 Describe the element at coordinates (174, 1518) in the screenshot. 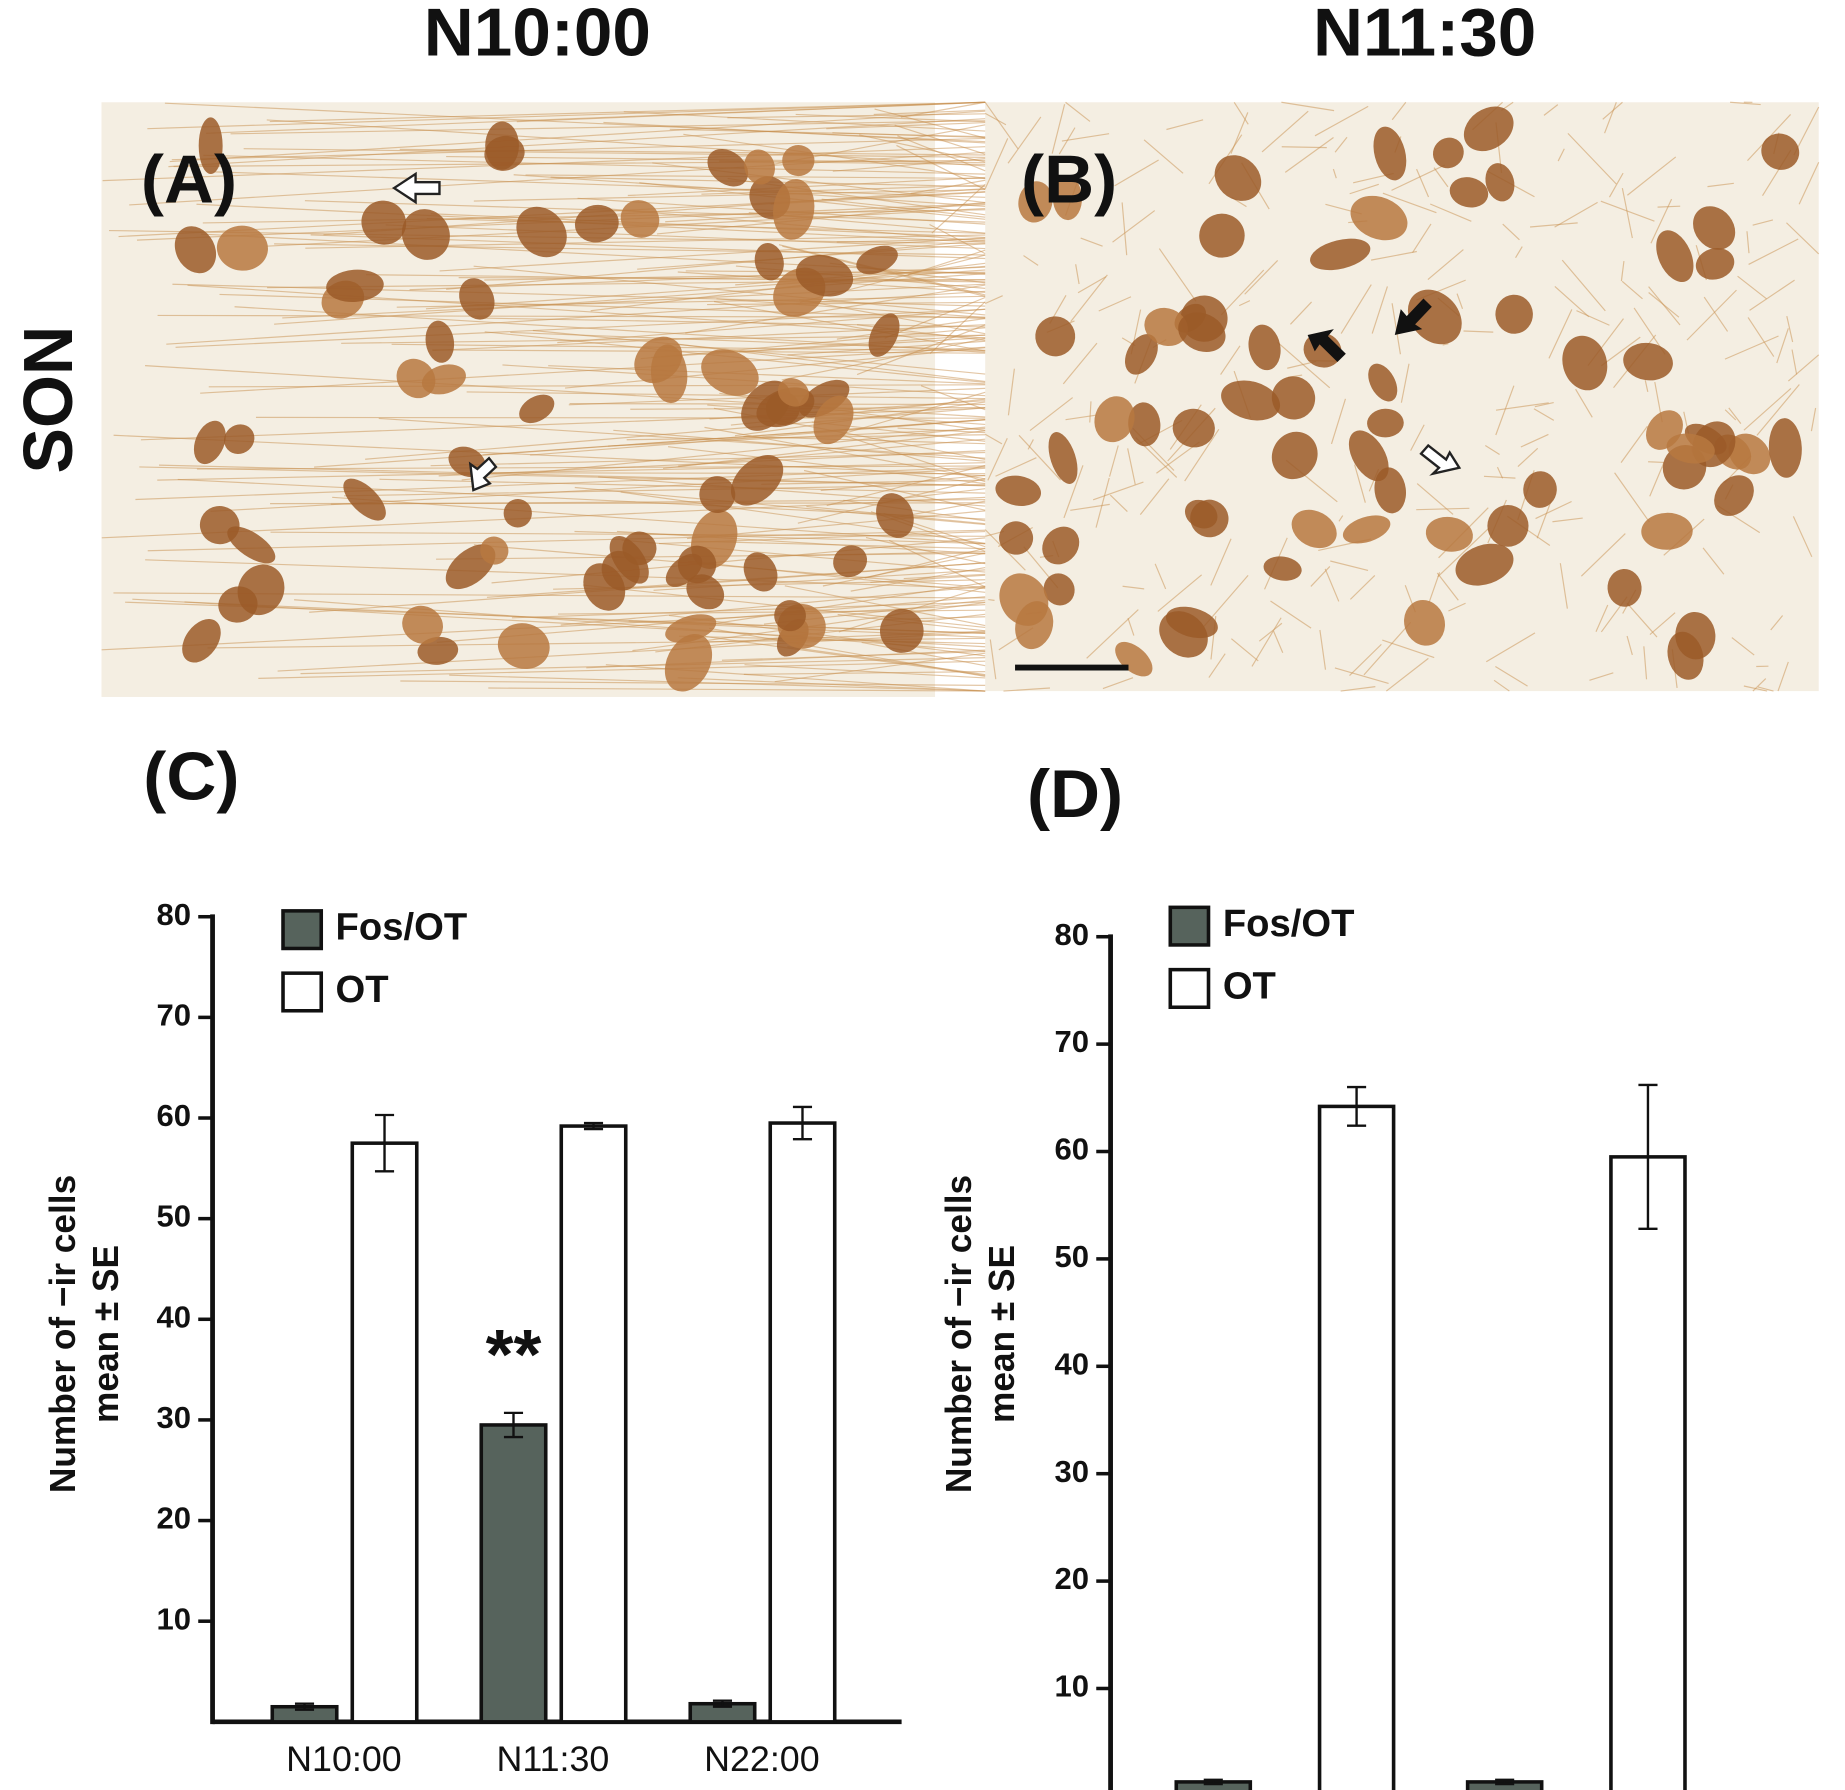

I see `y-tick-label: 20` at that location.